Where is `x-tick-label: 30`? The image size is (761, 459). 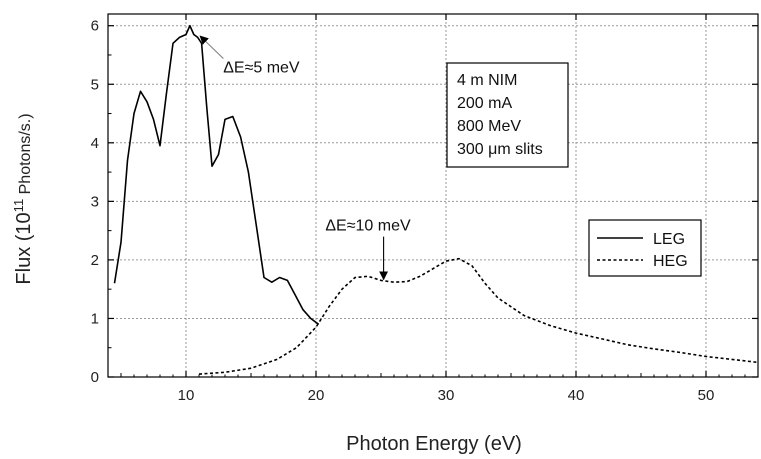 x-tick-label: 30 is located at coordinates (446, 395).